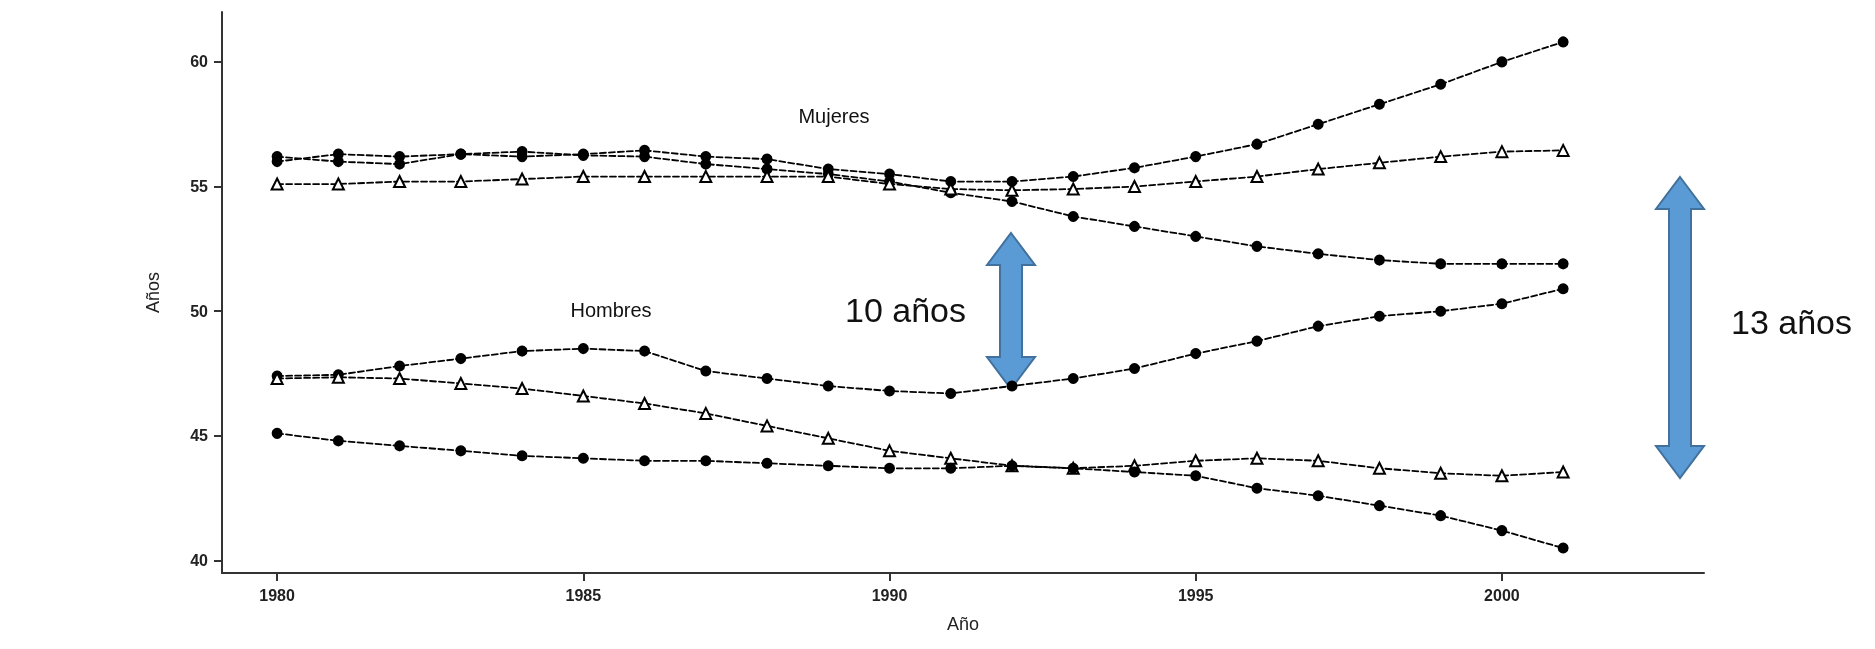 Image resolution: width=1875 pixels, height=649 pixels. Describe the element at coordinates (1195, 595) in the screenshot. I see `x-tick-label: 1995` at that location.